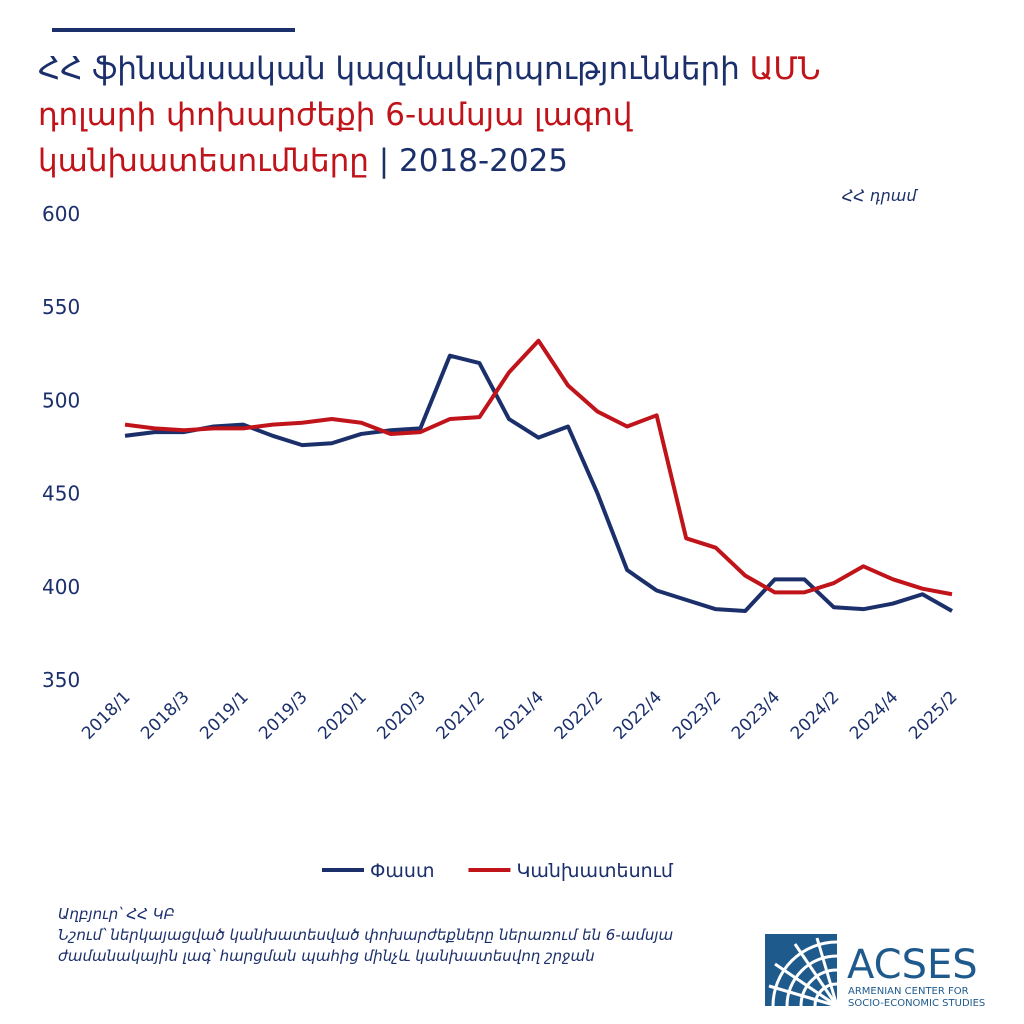  Describe the element at coordinates (283, 715) in the screenshot. I see `x-tick-label: 2019/3` at that location.